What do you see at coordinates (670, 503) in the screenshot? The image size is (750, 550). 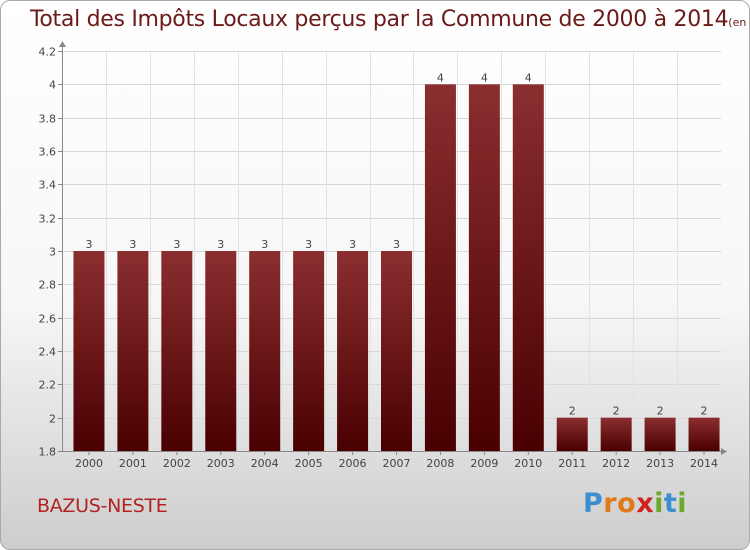 I see `logo-letter: t` at bounding box center [670, 503].